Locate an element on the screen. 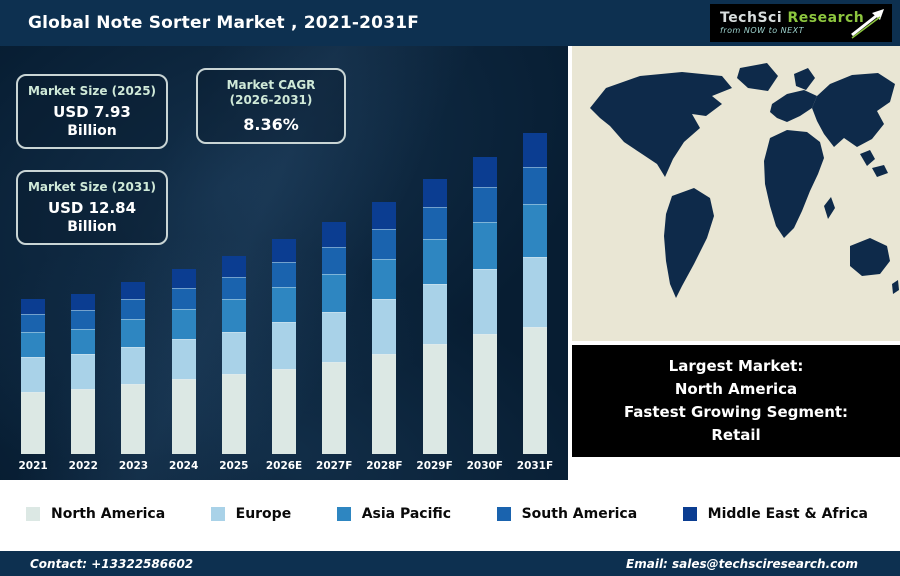 The image size is (900, 576). bar-column-2029f: 2029F is located at coordinates (435, 303).